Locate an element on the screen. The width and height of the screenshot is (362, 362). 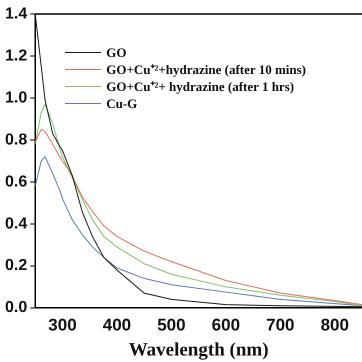
y-tick-label: 0.8 is located at coordinates (16, 139).